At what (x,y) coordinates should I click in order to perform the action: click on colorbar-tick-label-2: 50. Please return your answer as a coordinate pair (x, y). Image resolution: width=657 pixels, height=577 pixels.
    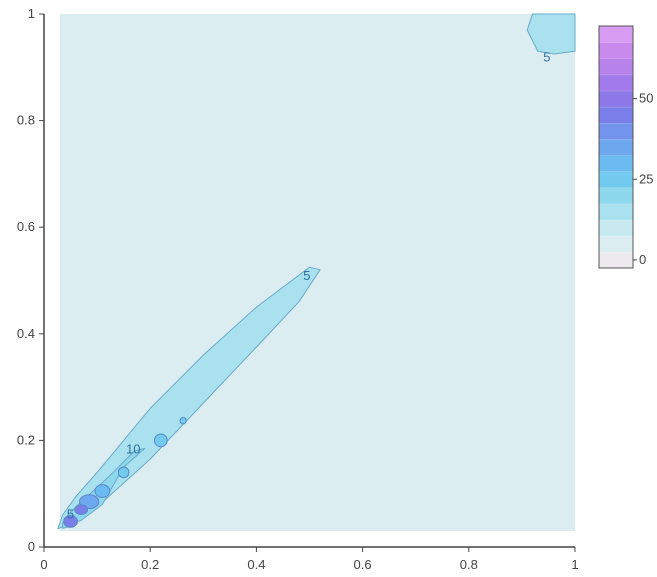
    Looking at the image, I should click on (646, 98).